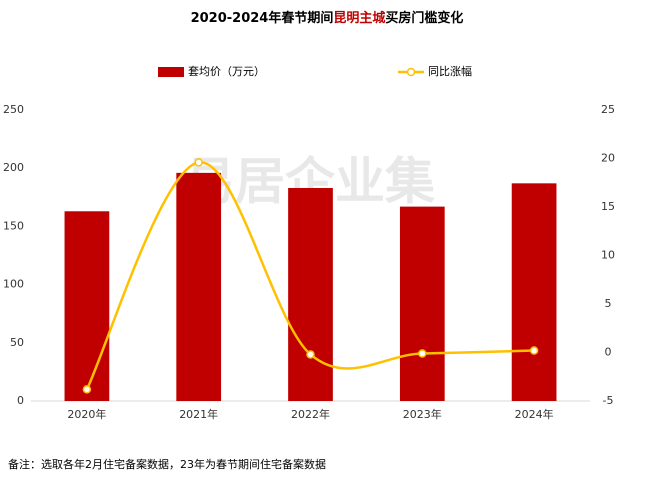 This screenshot has width=654, height=493. Describe the element at coordinates (13, 225) in the screenshot. I see `y-tick-label: 150` at that location.